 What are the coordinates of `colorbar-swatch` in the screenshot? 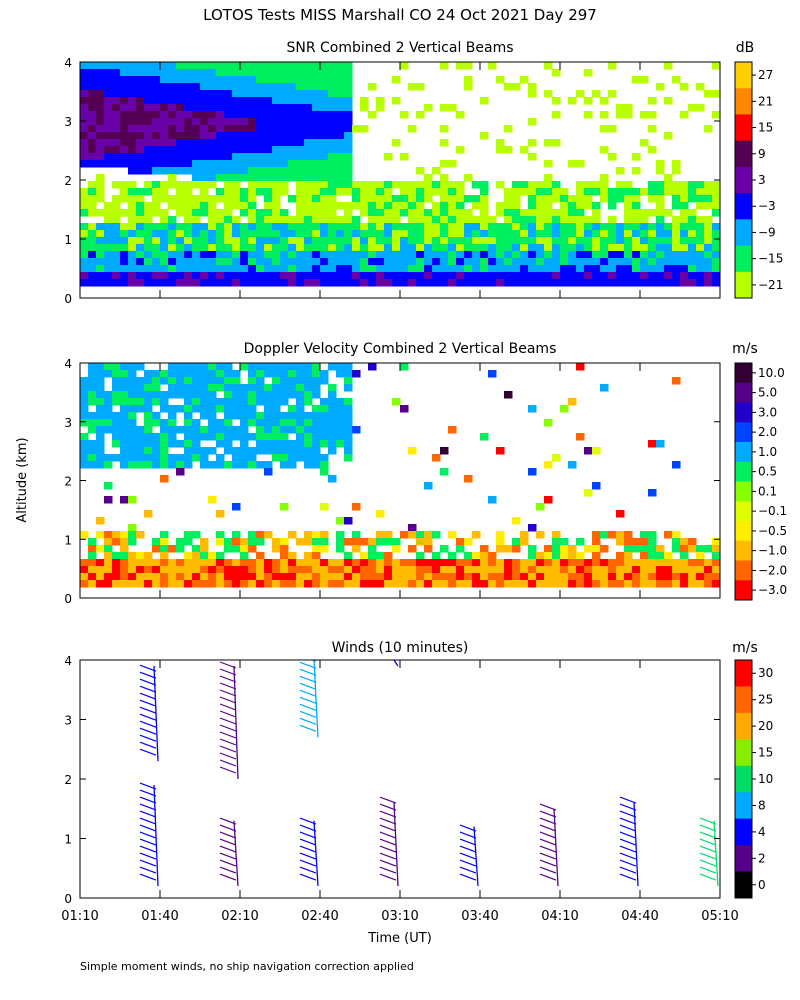 It's located at (743, 779).